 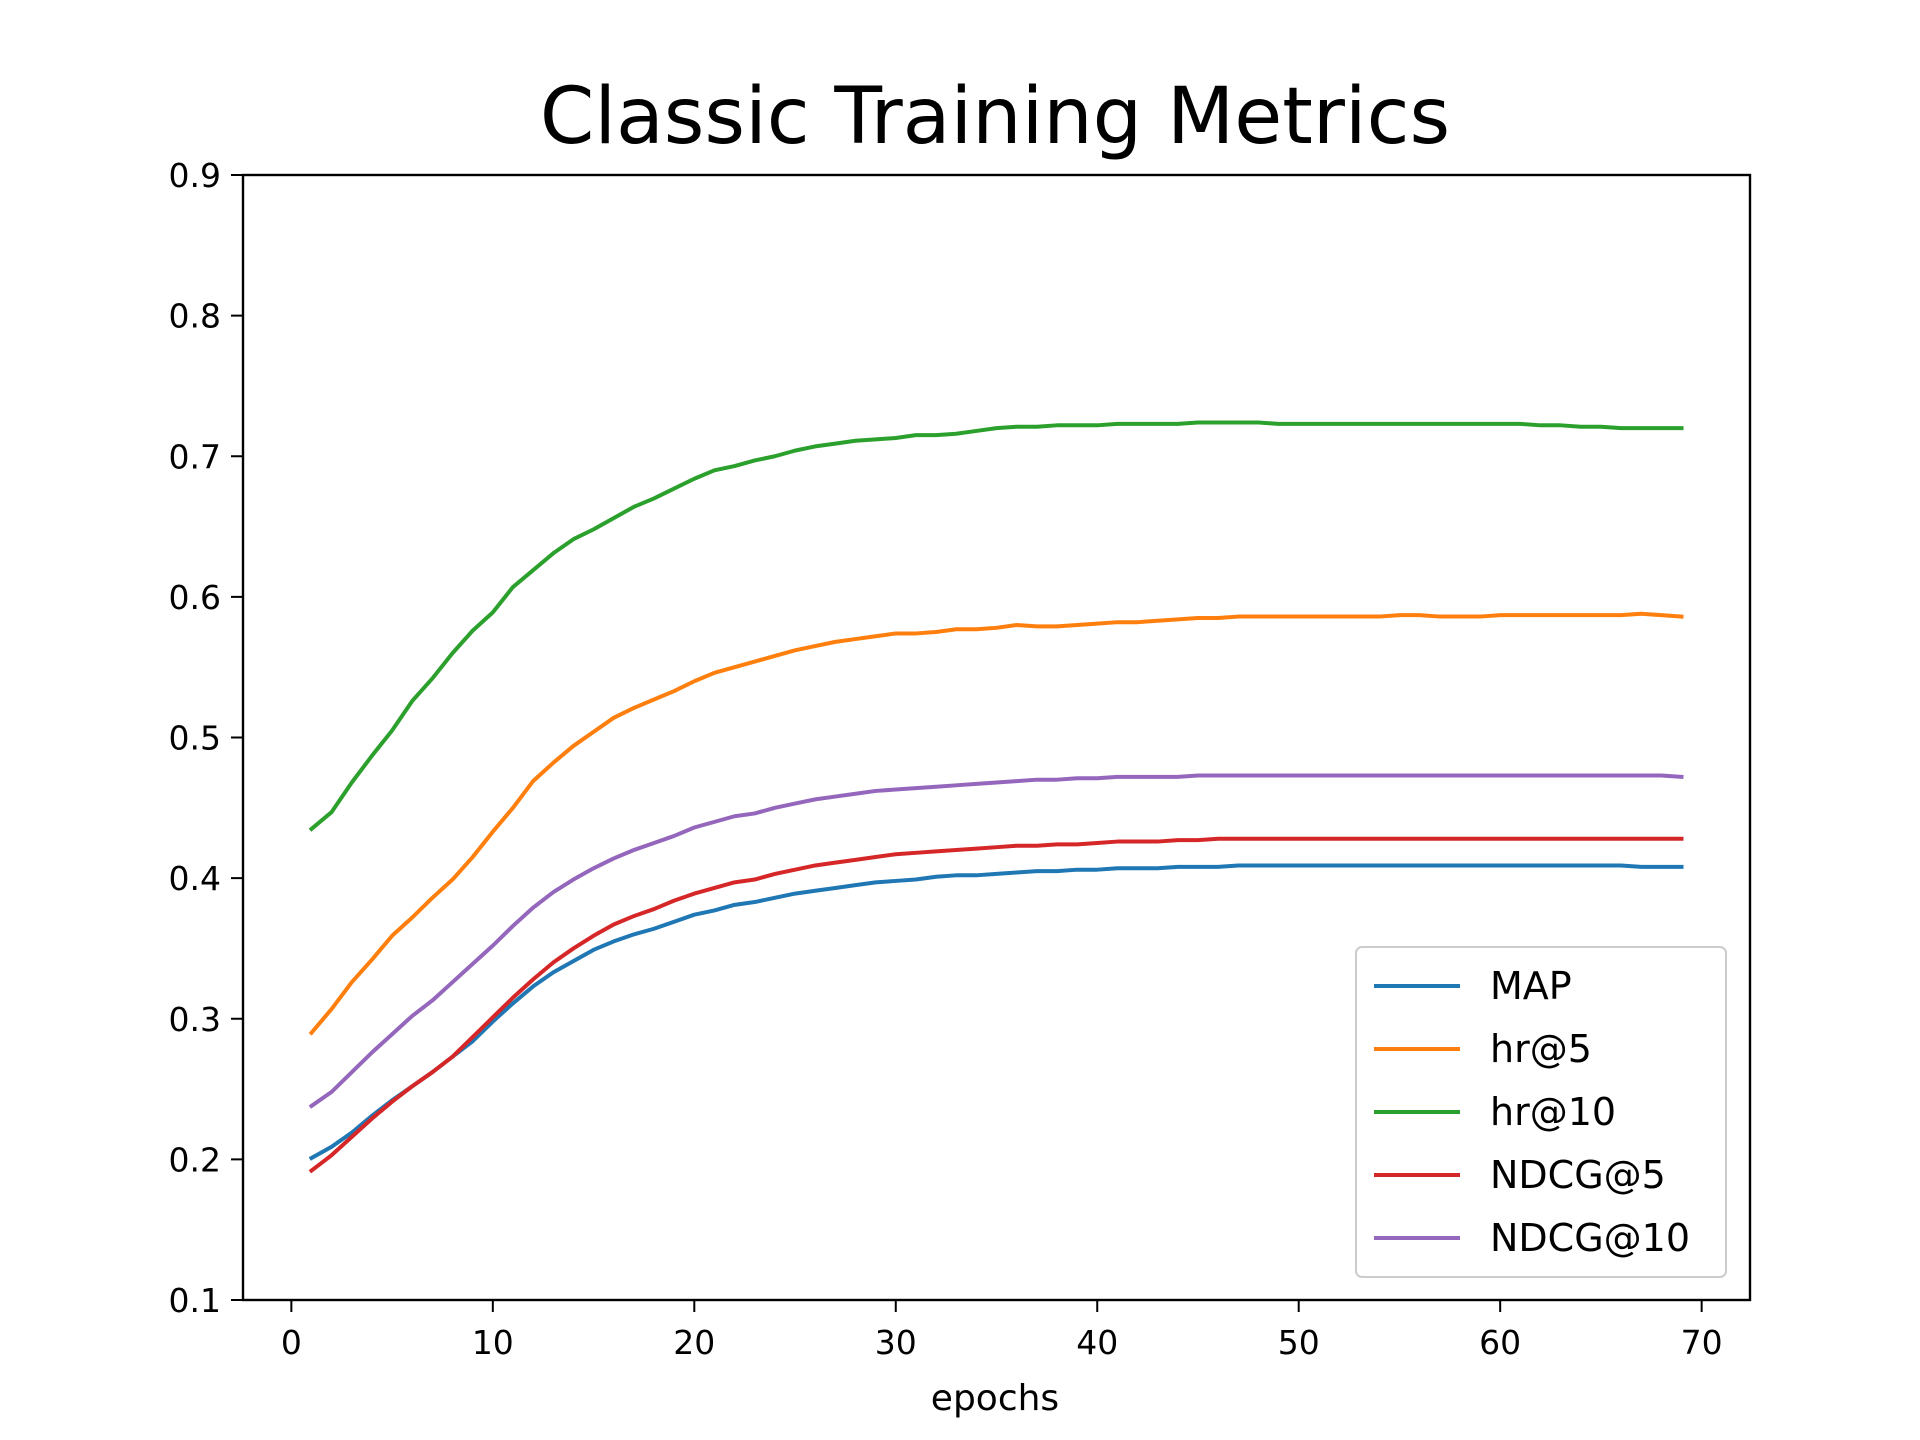 What do you see at coordinates (195, 1019) in the screenshot?
I see `y-tick-label: 0.3` at bounding box center [195, 1019].